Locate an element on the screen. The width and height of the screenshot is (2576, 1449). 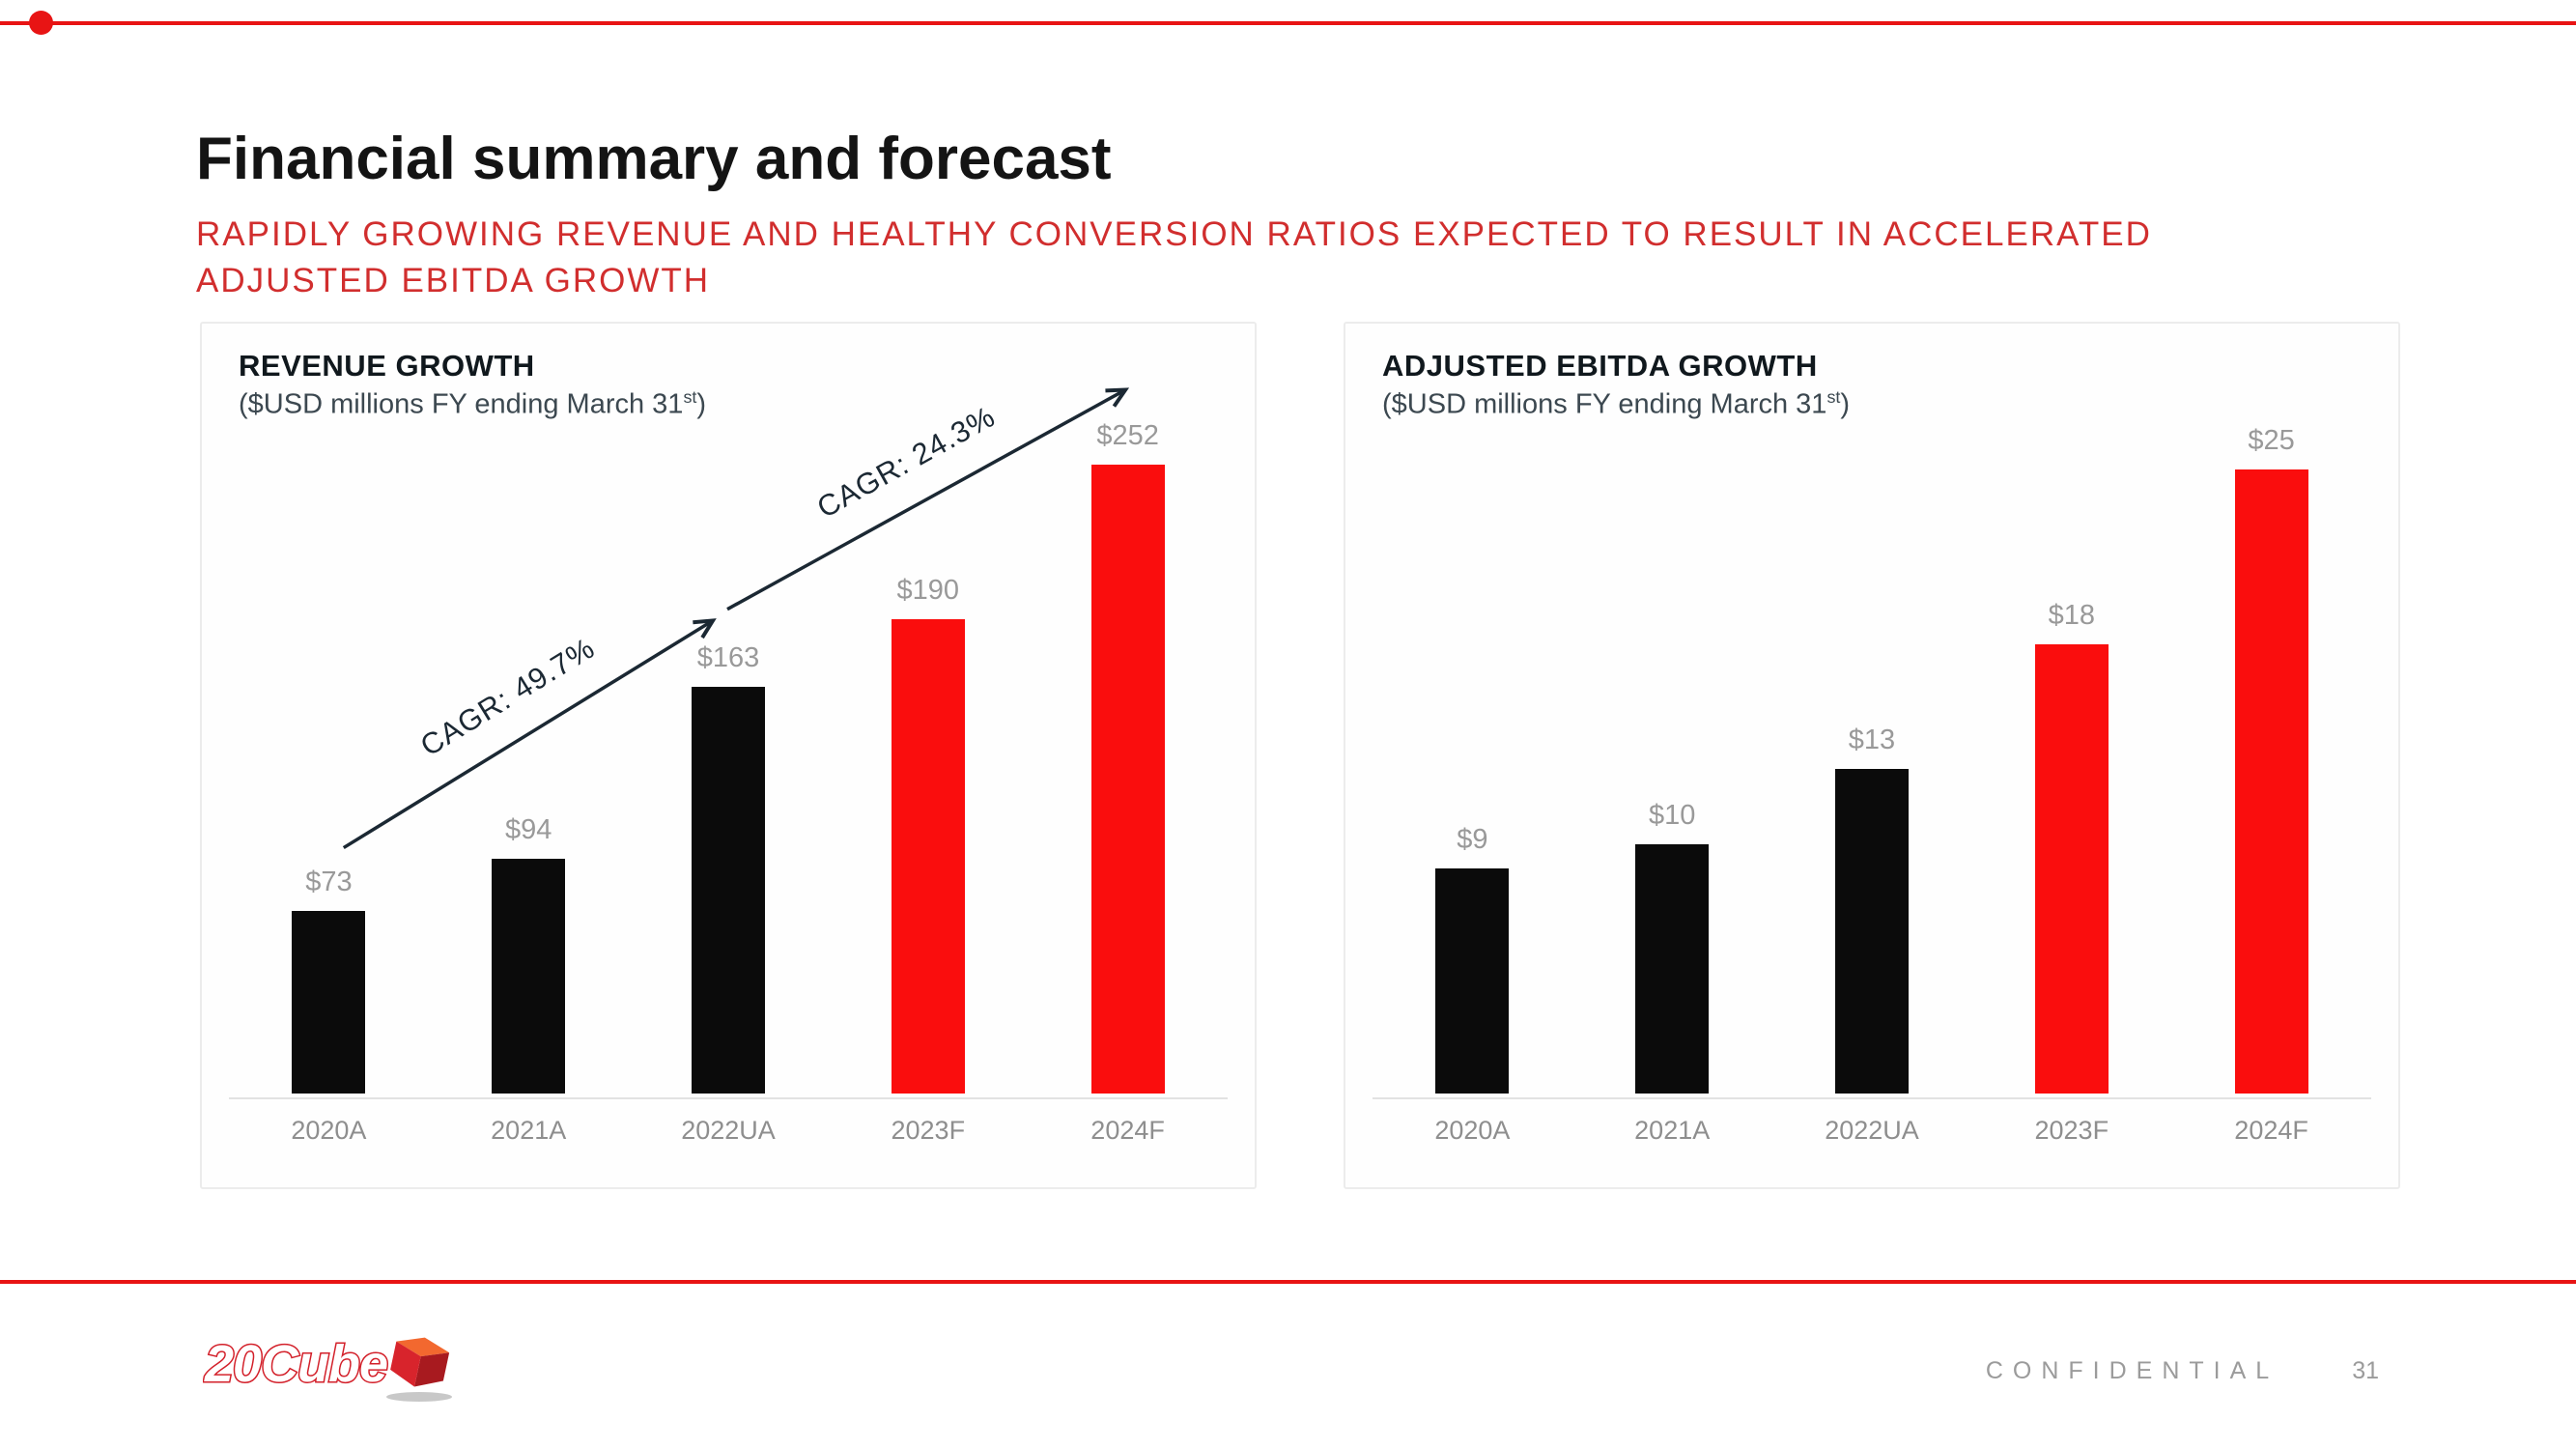
bar-value-label: $9 is located at coordinates (1472, 839).